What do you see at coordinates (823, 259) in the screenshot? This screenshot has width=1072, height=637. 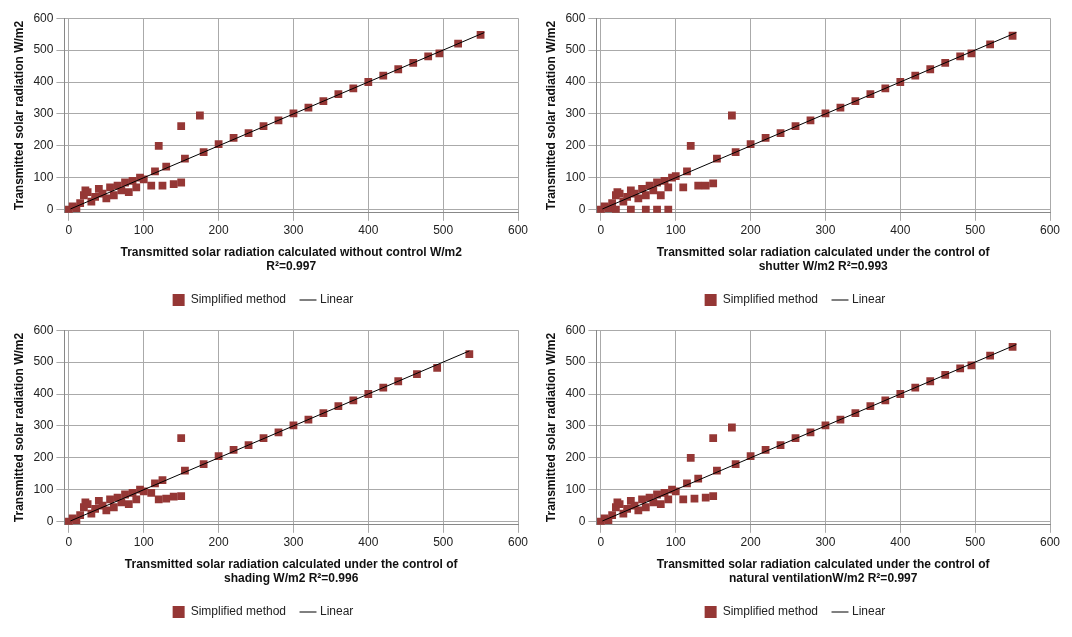 I see `x-axis-title: Transmitted solar radiation calculated under the control of shutter W/m2 R²=0.993` at bounding box center [823, 259].